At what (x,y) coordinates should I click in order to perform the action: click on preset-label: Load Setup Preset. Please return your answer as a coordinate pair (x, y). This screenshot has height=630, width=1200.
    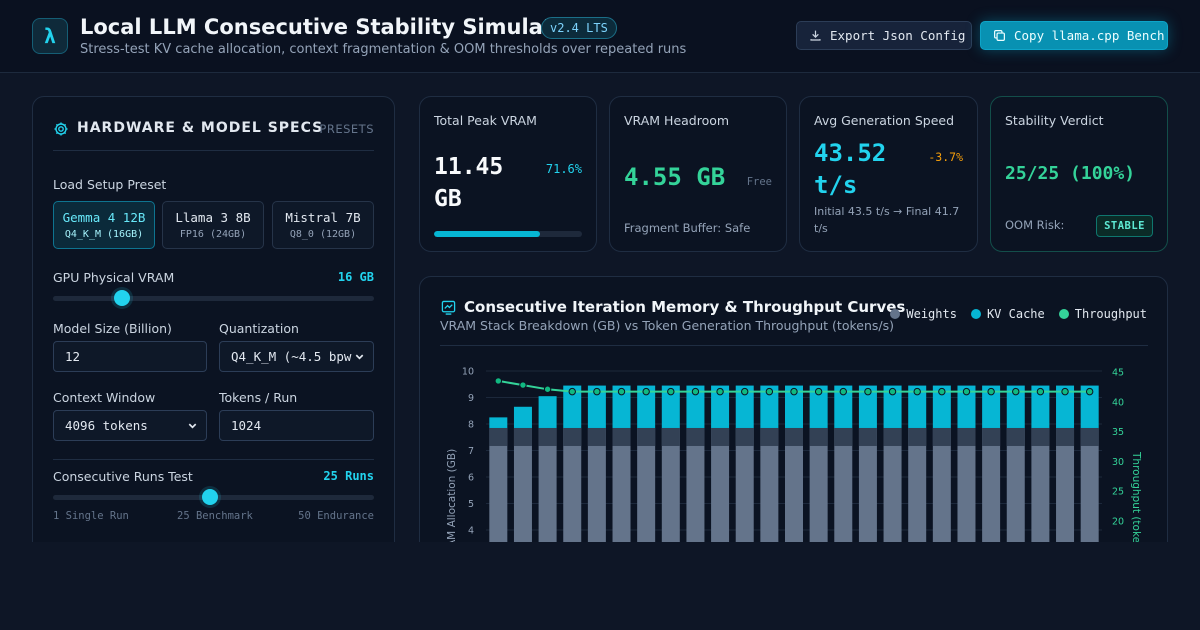
    Looking at the image, I should click on (110, 184).